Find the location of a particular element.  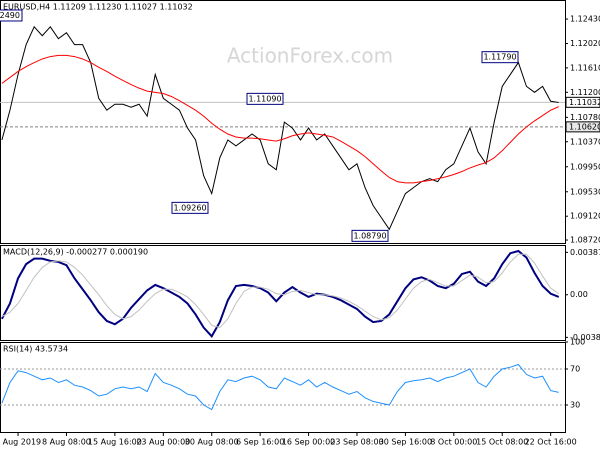

y-tick-label: 100 is located at coordinates (577, 342).